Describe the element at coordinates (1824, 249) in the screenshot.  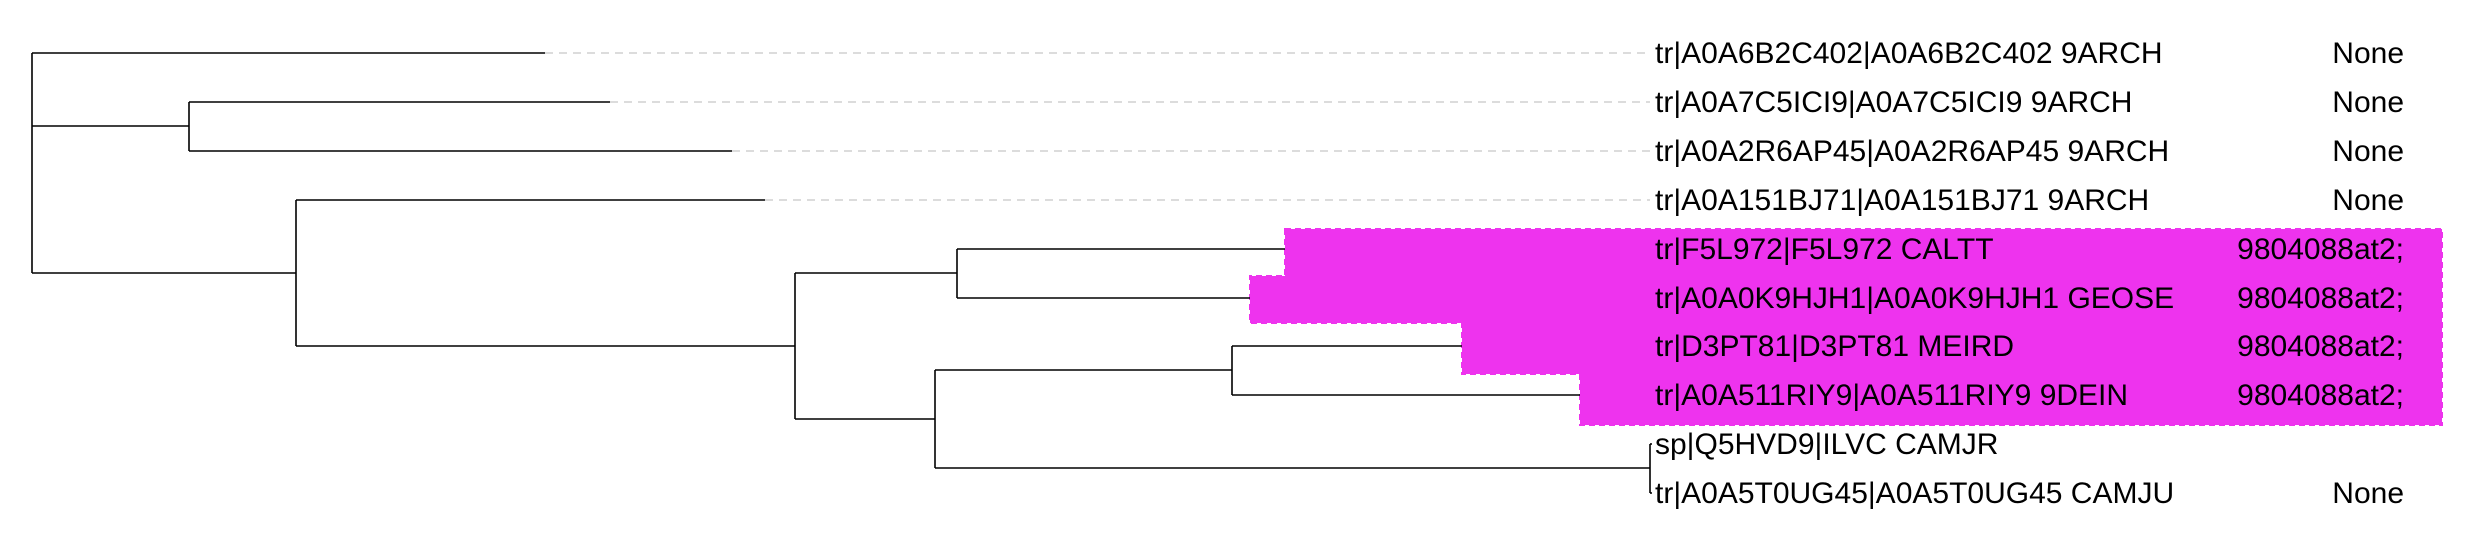
I see `leaf-label: tr|F5L972|F5L972 CALTT` at that location.